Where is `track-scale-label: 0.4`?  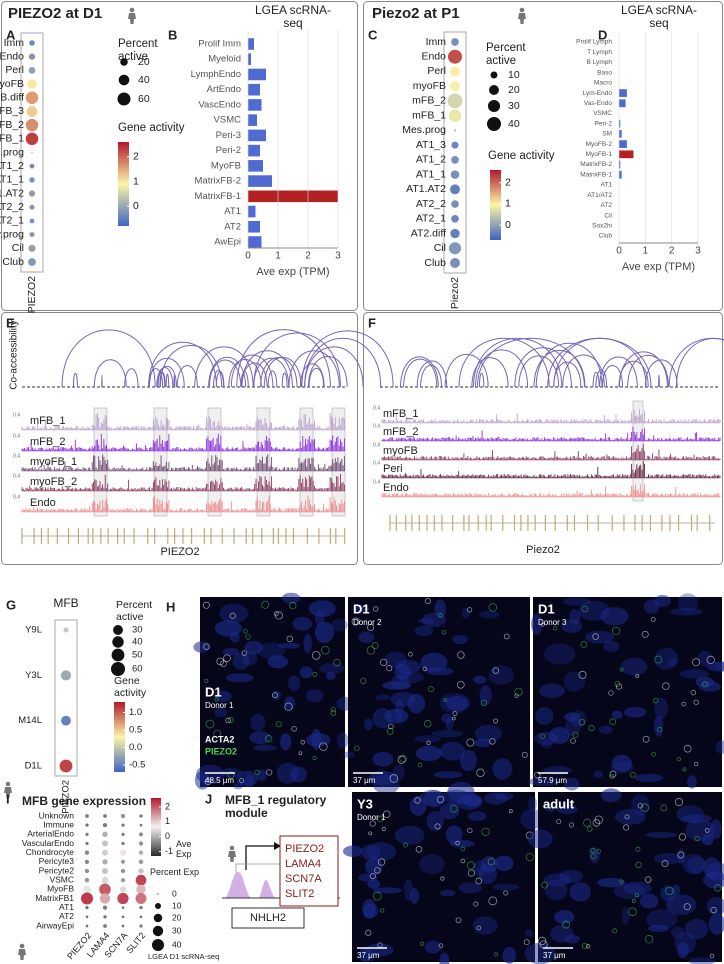 track-scale-label: 0.4 is located at coordinates (16, 497).